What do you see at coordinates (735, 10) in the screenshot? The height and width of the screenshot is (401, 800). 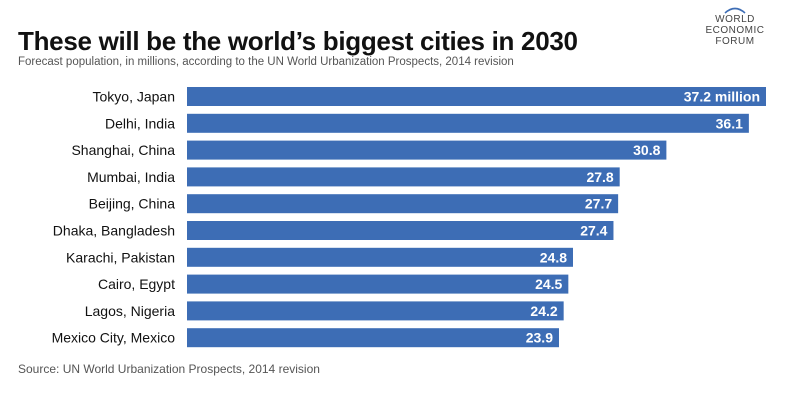 I see `logo-arc-icon` at bounding box center [735, 10].